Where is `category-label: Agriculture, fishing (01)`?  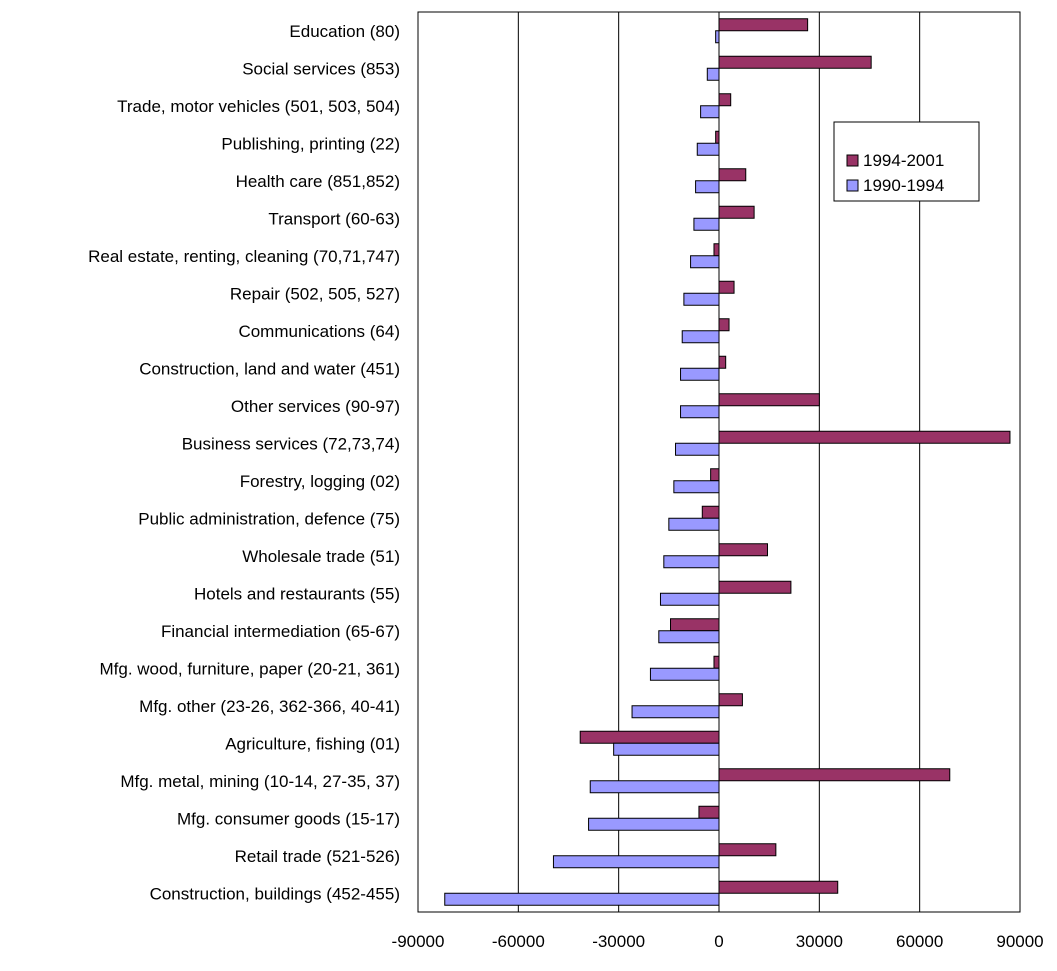
category-label: Agriculture, fishing (01) is located at coordinates (312, 743).